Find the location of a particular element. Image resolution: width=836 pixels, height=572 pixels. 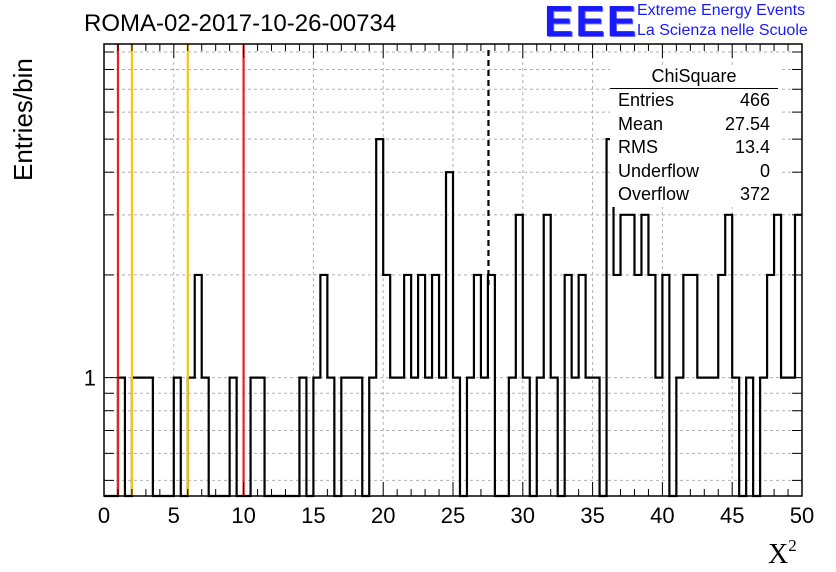

x-tick-label: 40 is located at coordinates (662, 515).